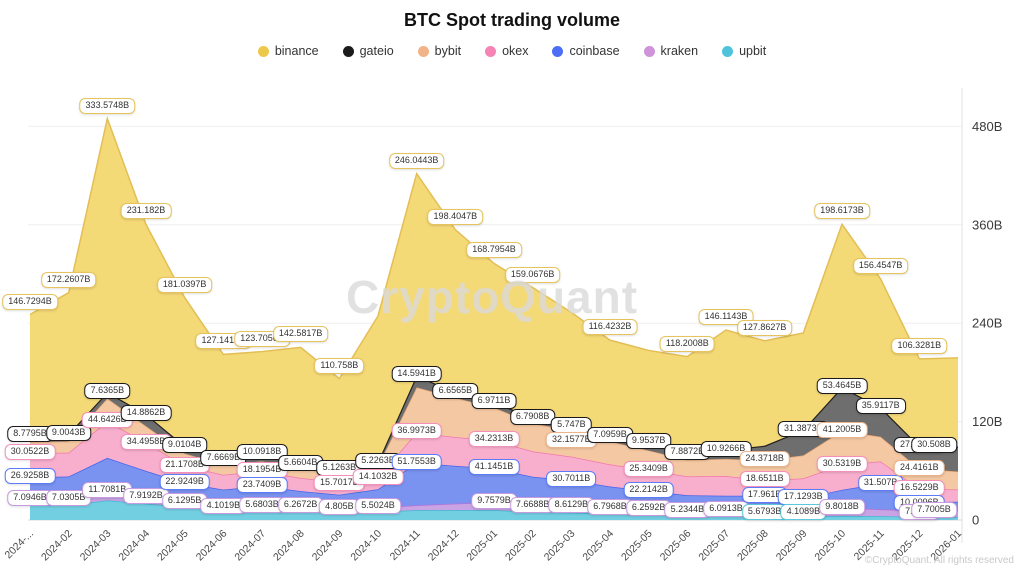 Image resolution: width=1024 pixels, height=576 pixels. I want to click on point-label-kraken: 4.1019B, so click(223, 505).